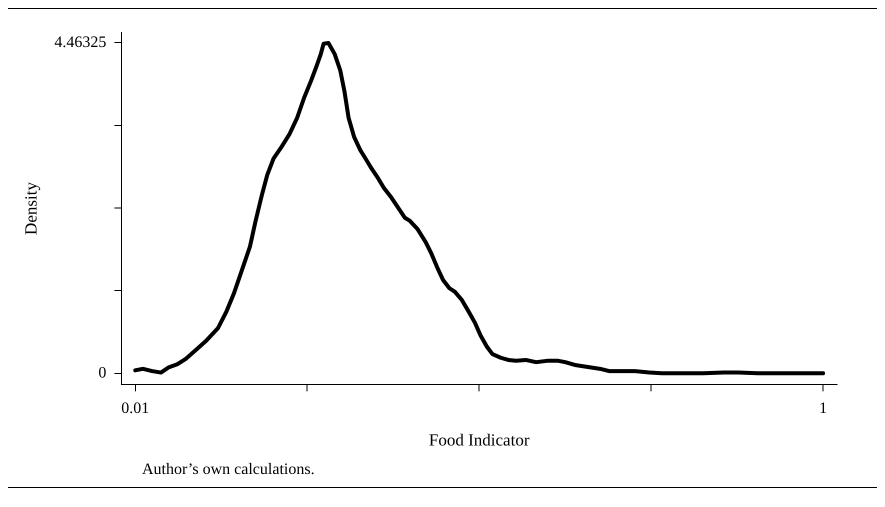  I want to click on y-axis-title: Density, so click(31, 208).